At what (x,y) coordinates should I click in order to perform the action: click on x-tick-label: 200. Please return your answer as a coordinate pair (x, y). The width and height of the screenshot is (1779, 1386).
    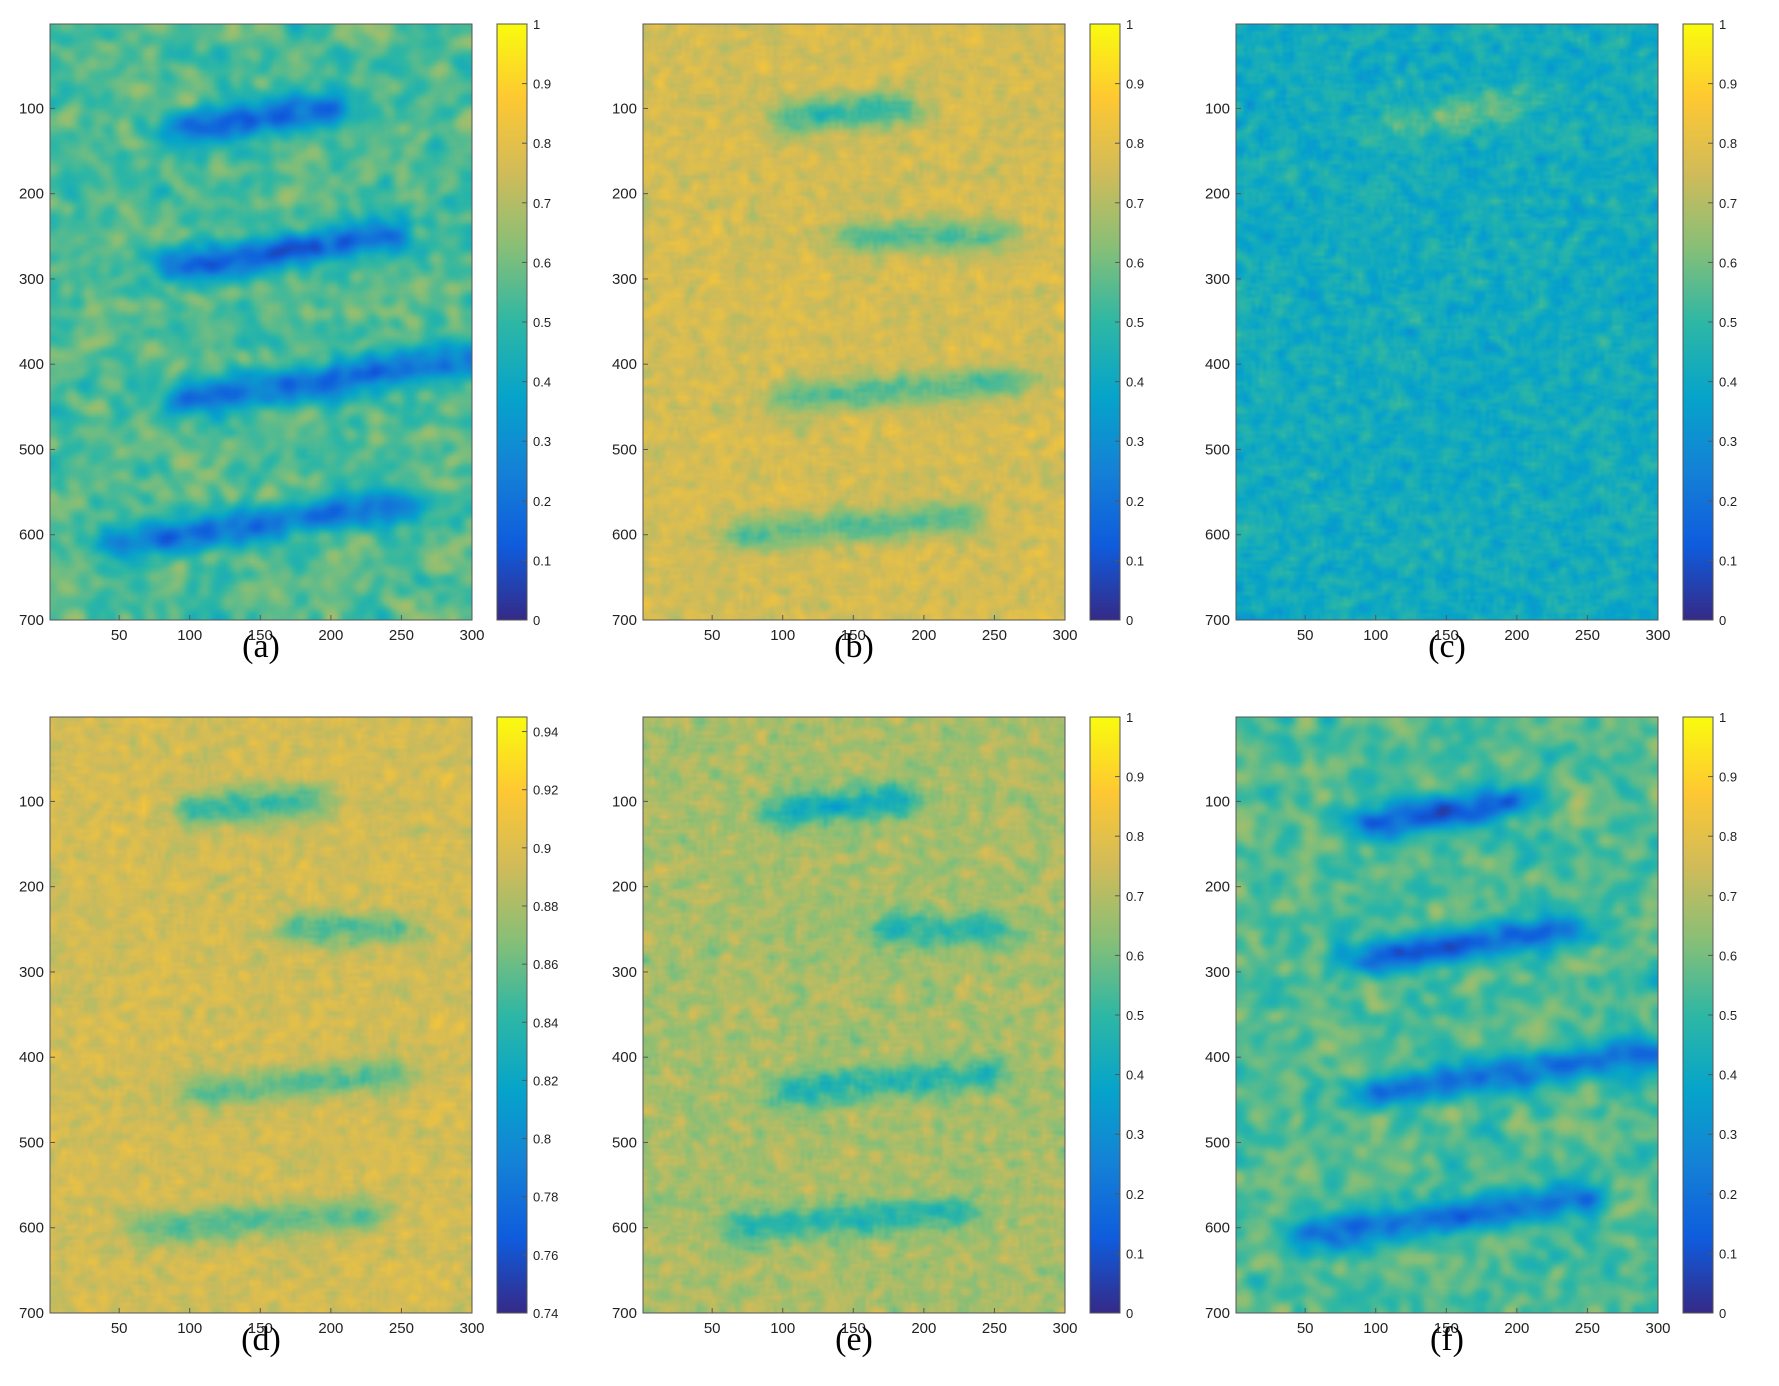
    Looking at the image, I should click on (923, 1328).